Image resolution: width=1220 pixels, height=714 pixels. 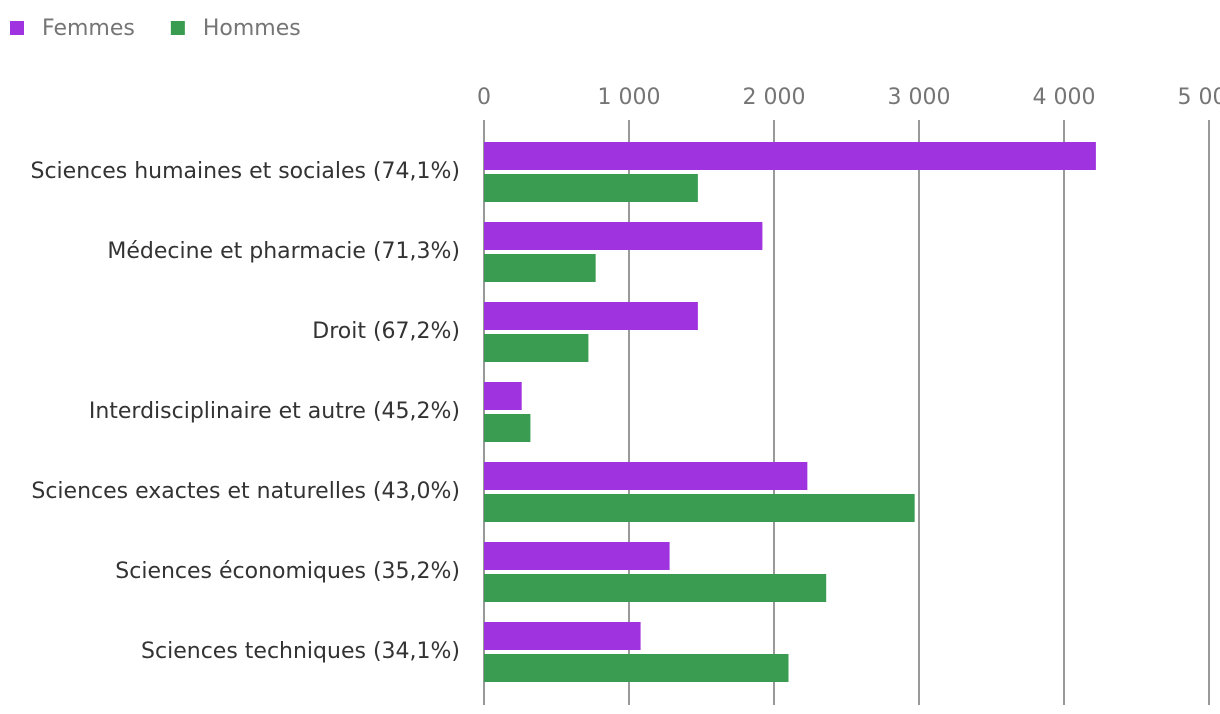 I want to click on x-tick-label: 5 000, so click(x=1199, y=97).